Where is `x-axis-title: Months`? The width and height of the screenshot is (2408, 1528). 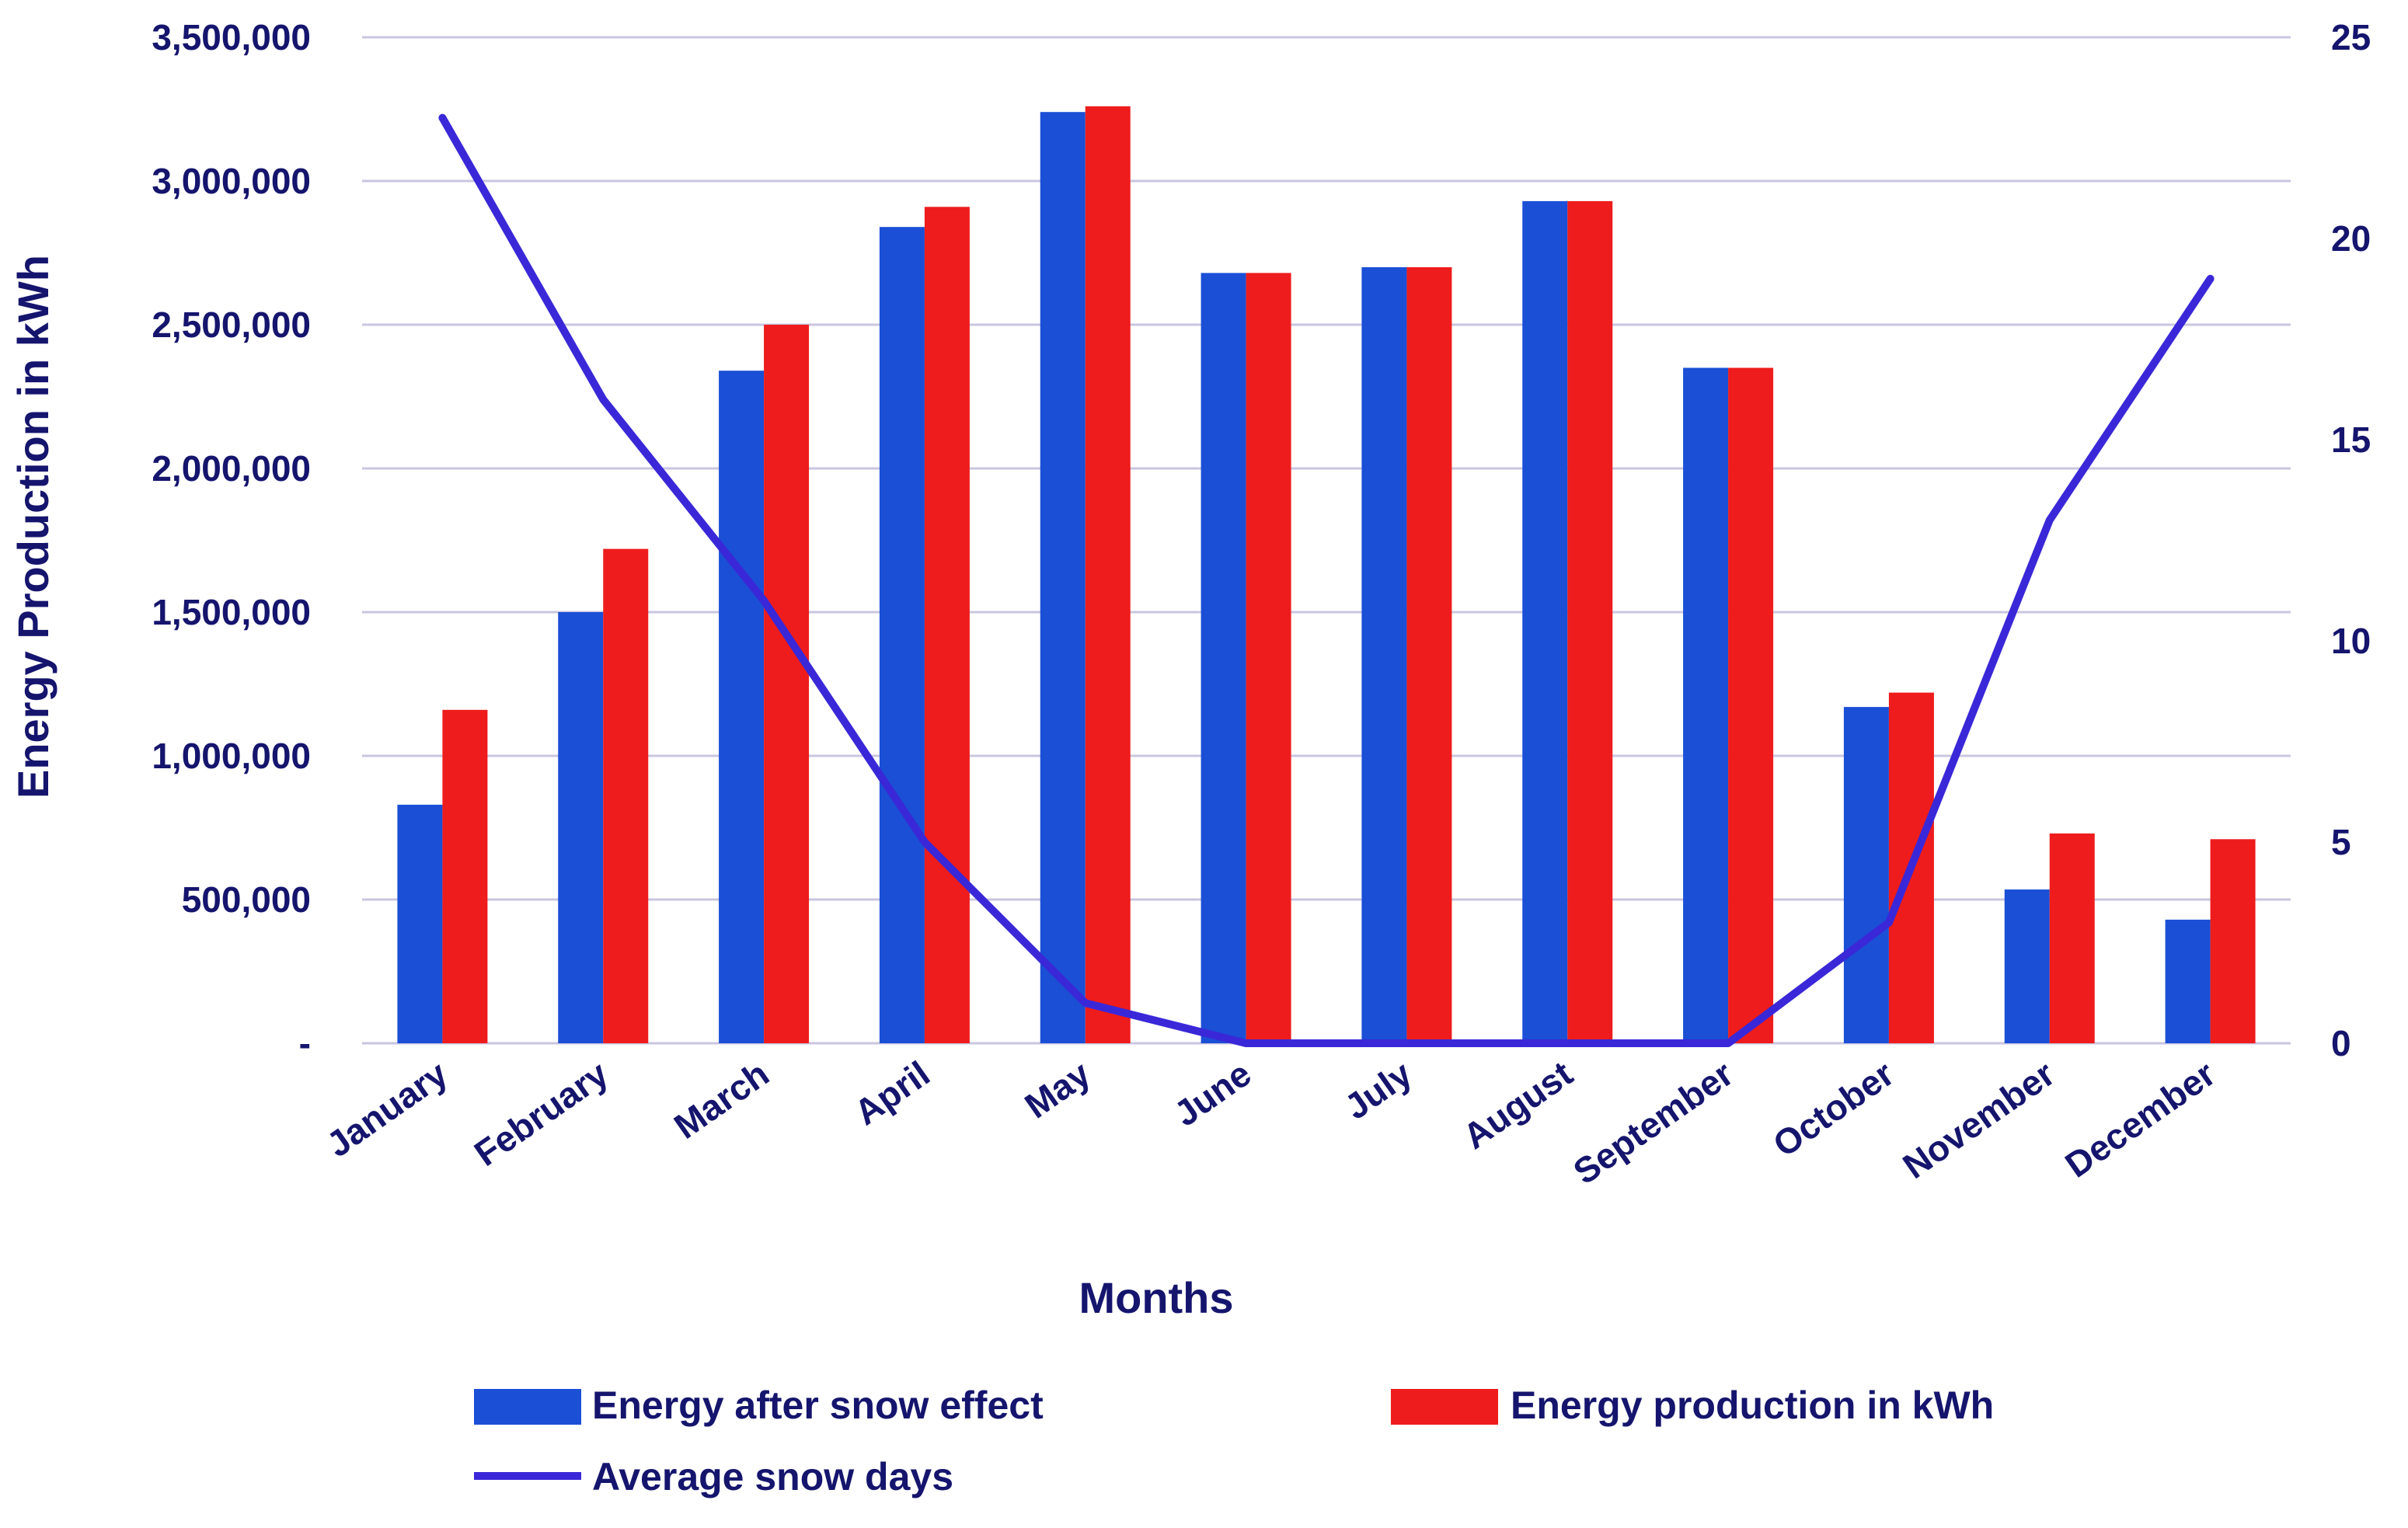 x-axis-title: Months is located at coordinates (1156, 1297).